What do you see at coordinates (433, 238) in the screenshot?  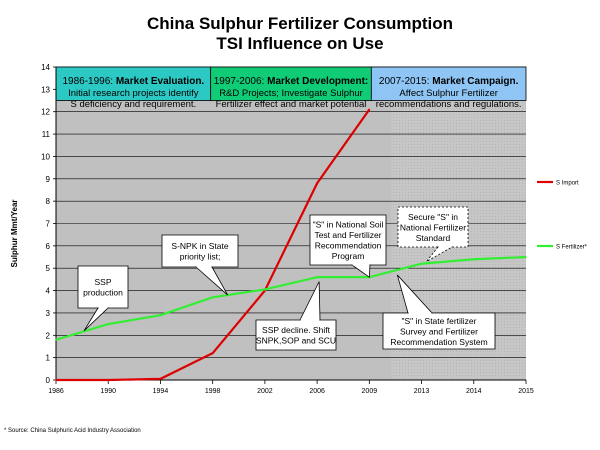 I see `callout-text-secure-s-3: Standard` at bounding box center [433, 238].